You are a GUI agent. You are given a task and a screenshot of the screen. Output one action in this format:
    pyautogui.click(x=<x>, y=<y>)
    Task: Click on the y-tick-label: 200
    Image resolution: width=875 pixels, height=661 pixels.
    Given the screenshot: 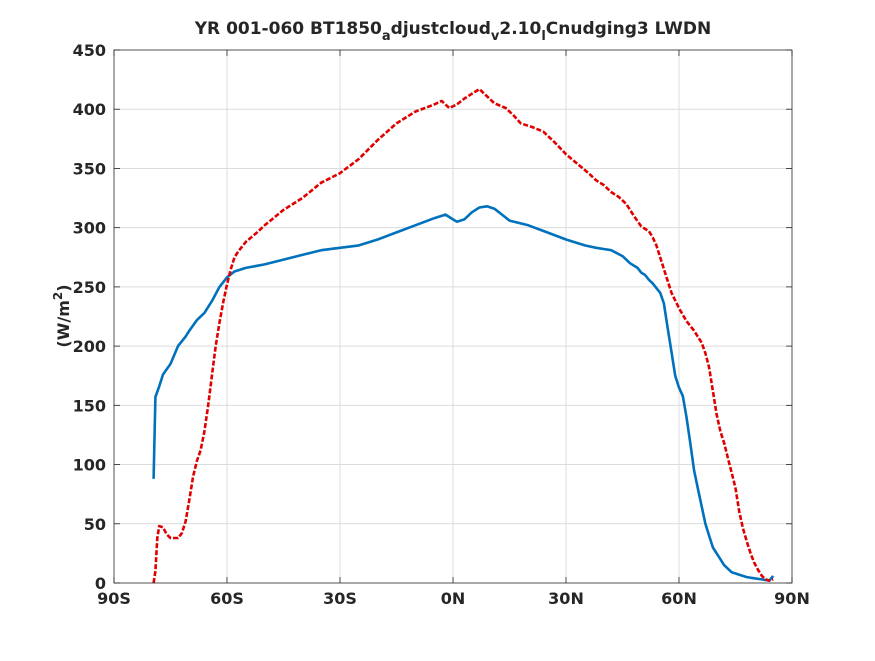 What is the action you would take?
    pyautogui.click(x=89, y=346)
    